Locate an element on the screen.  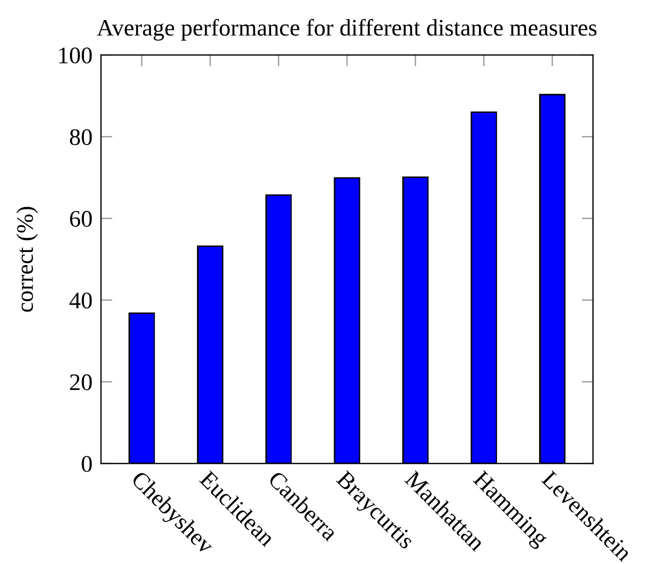
y-tick-label: 60 is located at coordinates (81, 218).